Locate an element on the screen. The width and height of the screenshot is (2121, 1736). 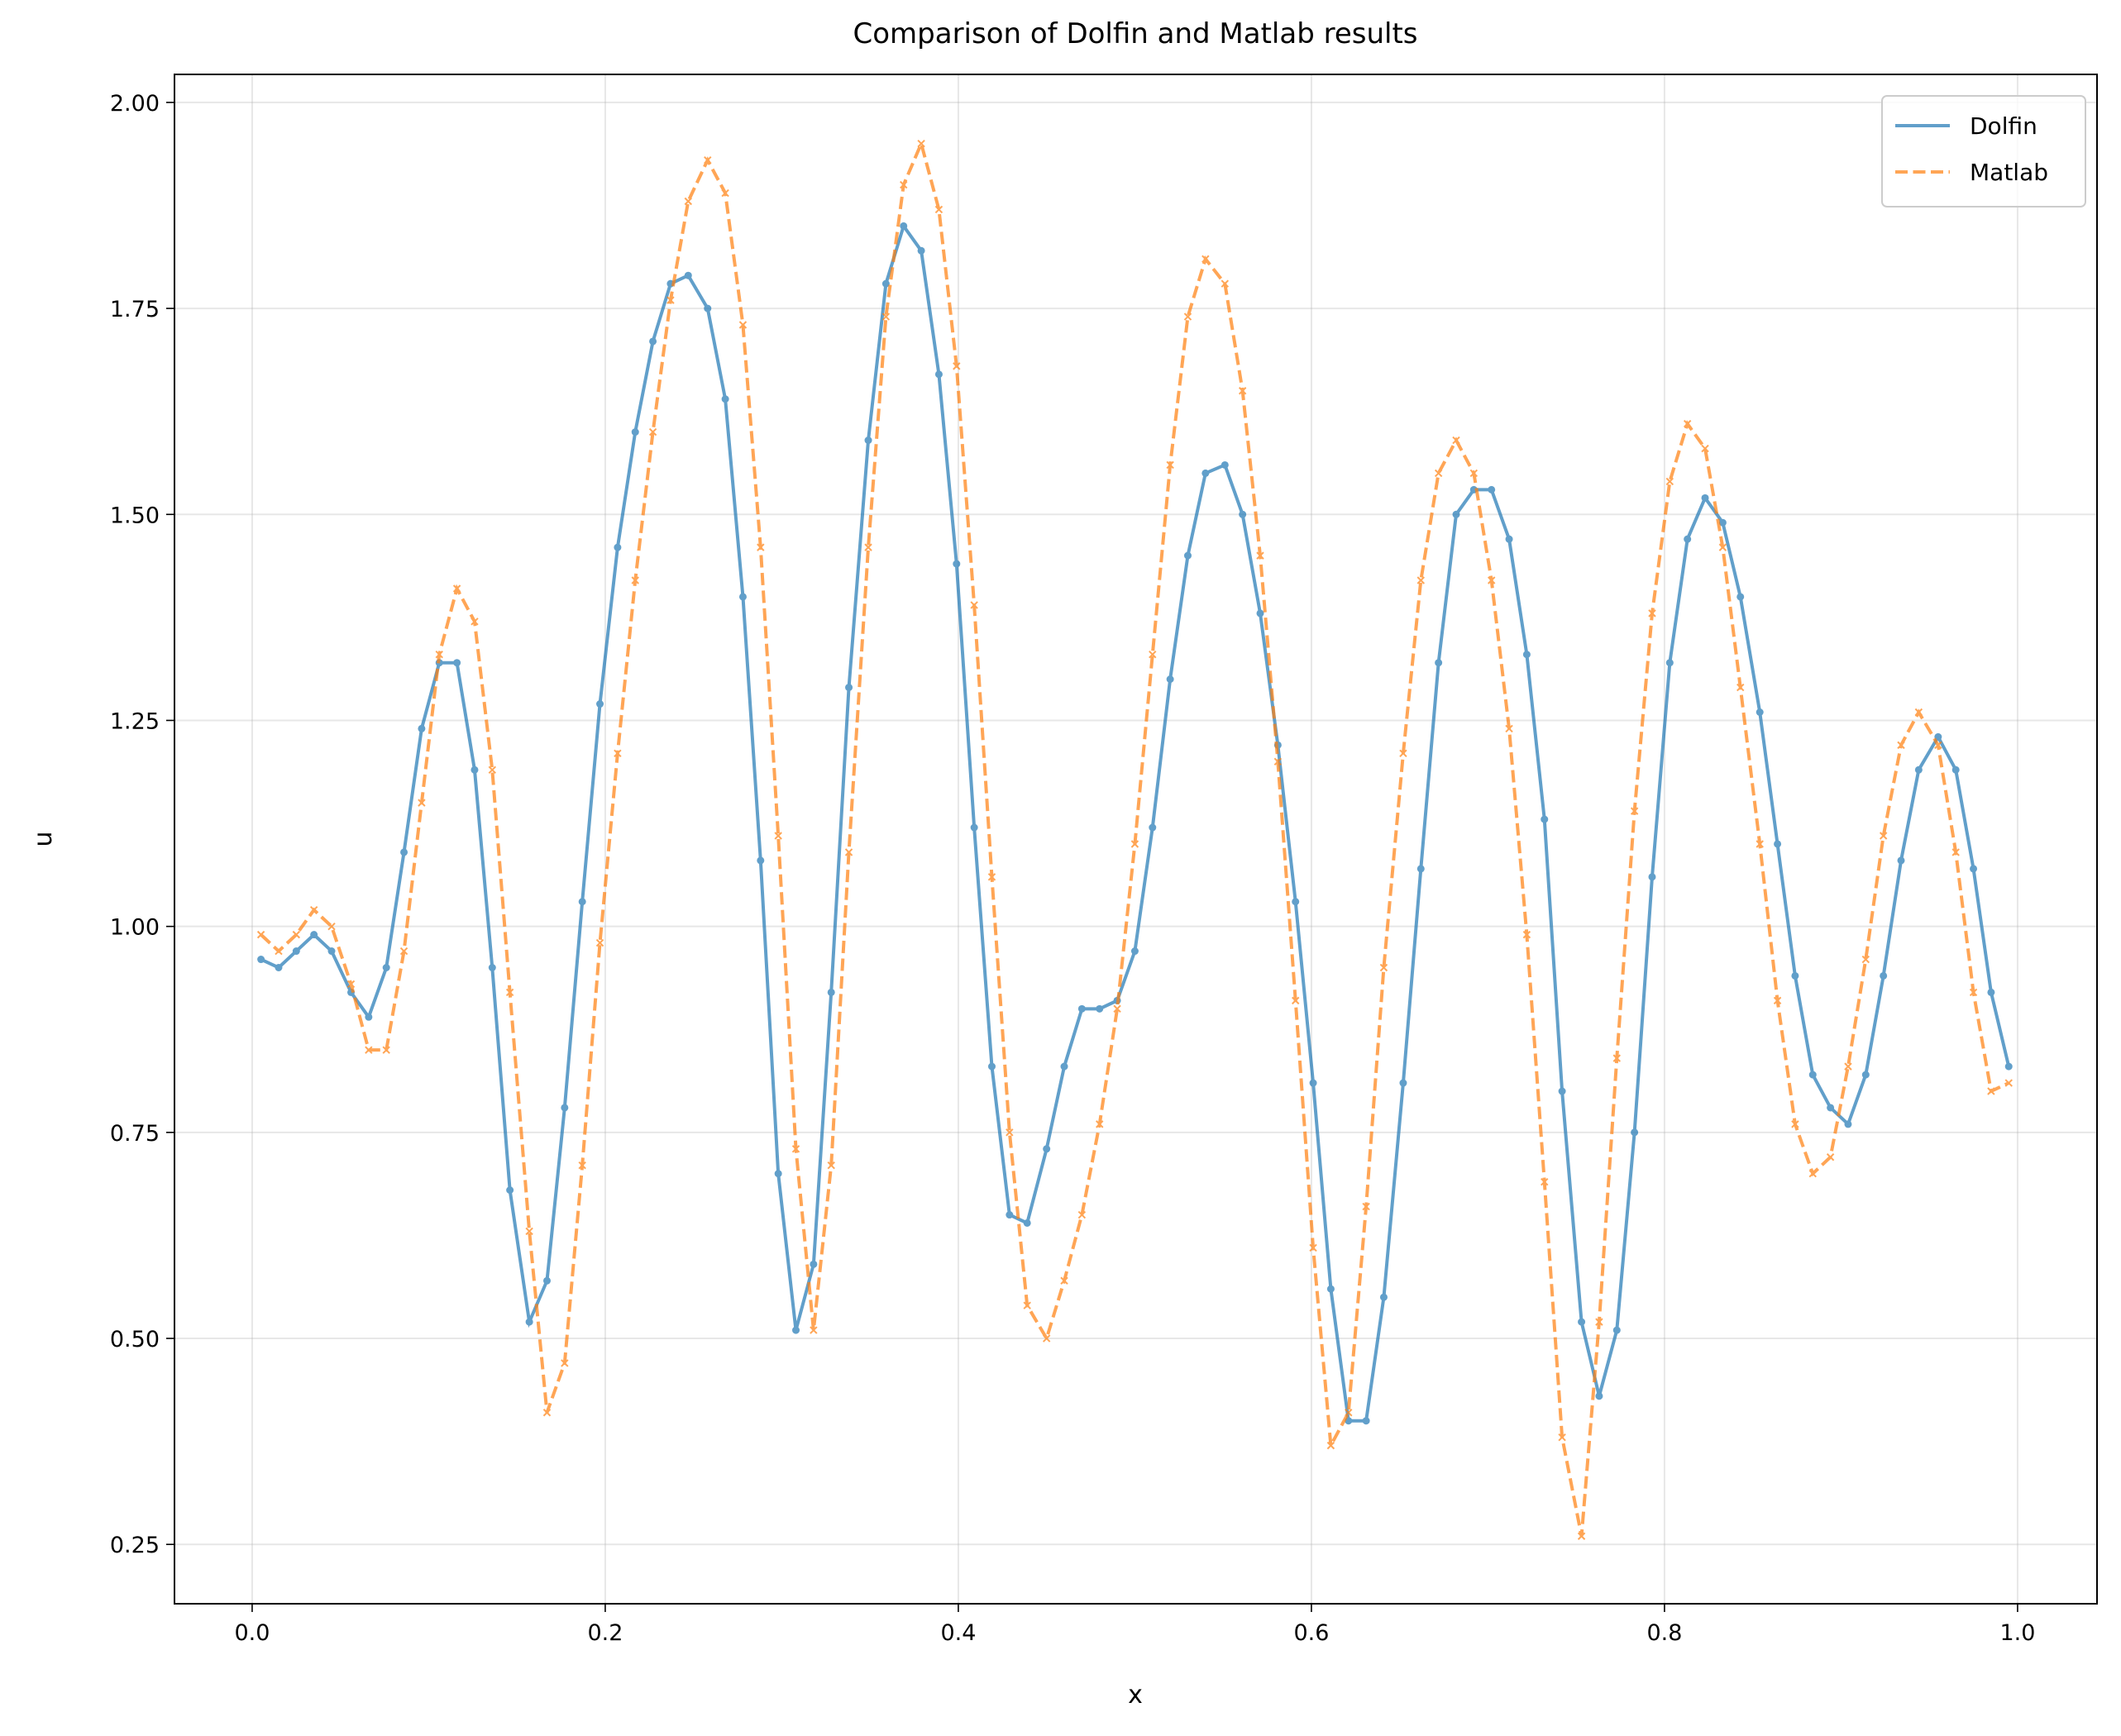
x-tick-label: 0.6 is located at coordinates (1311, 1633).